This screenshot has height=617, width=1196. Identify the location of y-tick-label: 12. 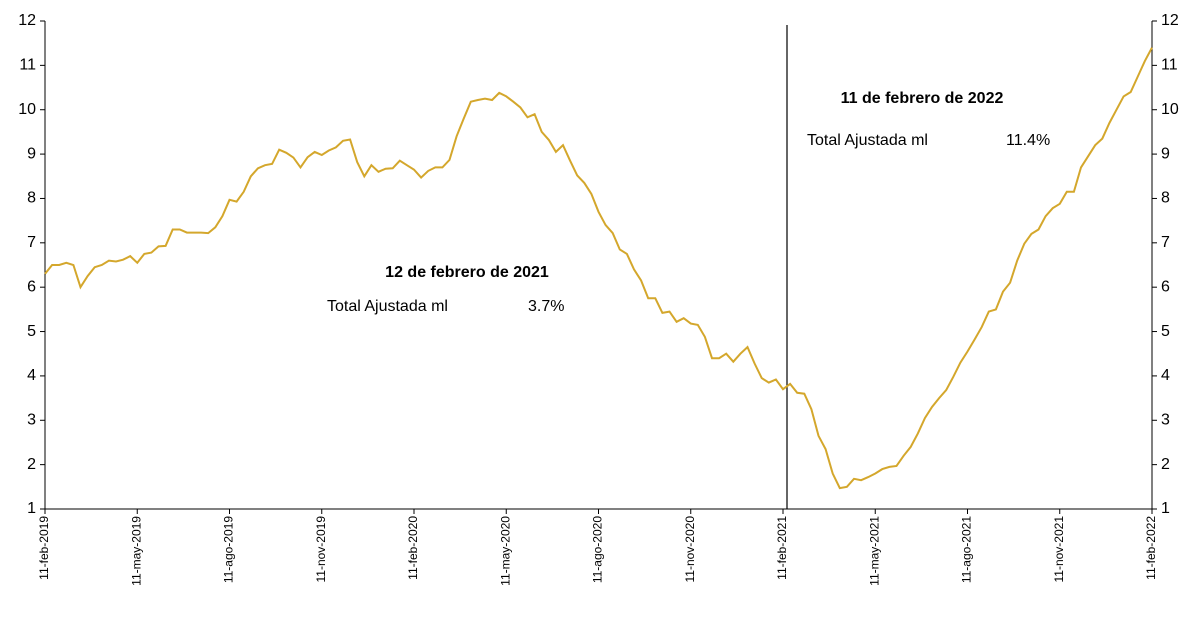
(27, 20).